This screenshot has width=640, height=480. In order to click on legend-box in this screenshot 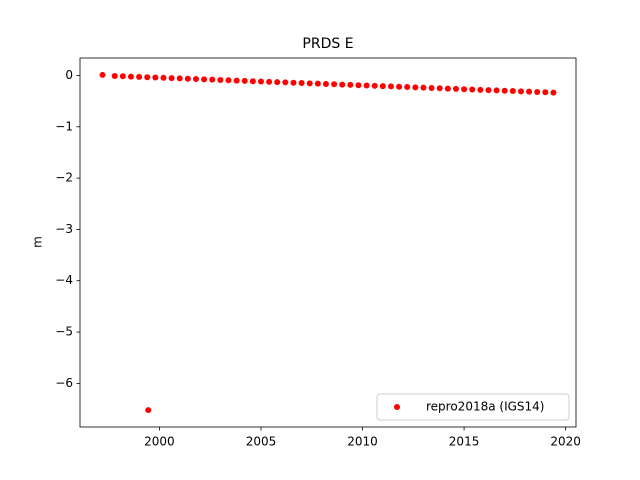, I will do `click(473, 407)`.